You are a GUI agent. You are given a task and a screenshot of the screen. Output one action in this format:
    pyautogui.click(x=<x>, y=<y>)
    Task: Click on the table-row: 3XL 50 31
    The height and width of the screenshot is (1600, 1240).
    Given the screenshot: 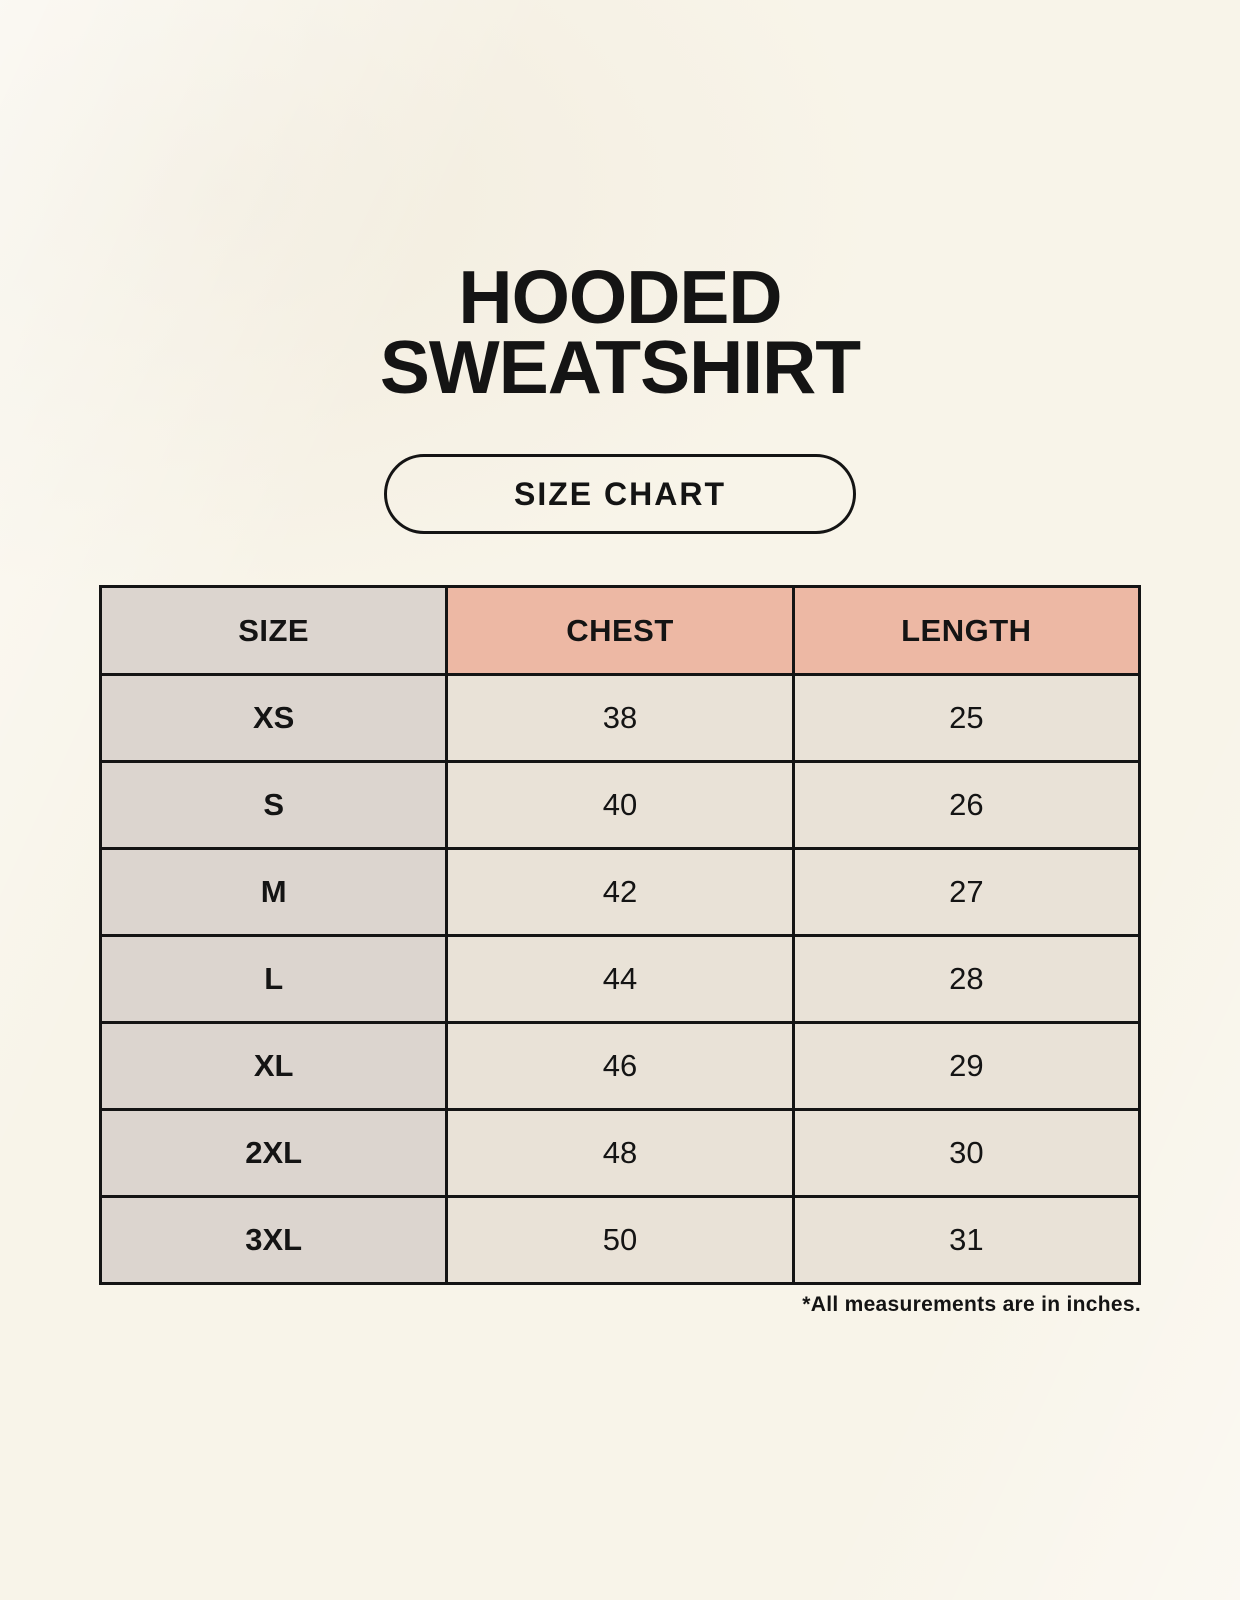 What is the action you would take?
    pyautogui.click(x=620, y=1240)
    